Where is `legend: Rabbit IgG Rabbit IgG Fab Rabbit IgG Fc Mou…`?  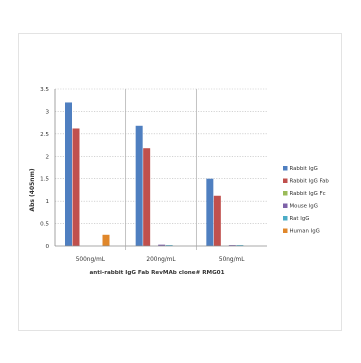 legend: Rabbit IgG Rabbit IgG Fab Rabbit IgG Fc Mou… is located at coordinates (306, 200).